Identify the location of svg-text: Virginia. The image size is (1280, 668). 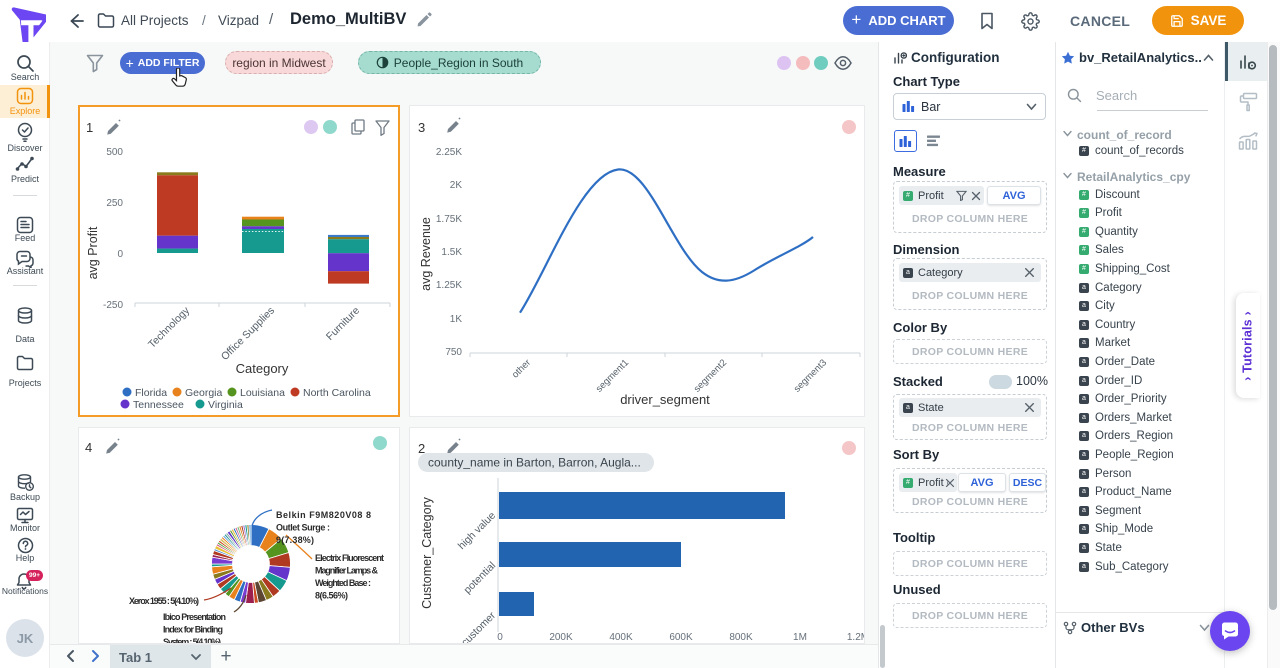
(225, 405).